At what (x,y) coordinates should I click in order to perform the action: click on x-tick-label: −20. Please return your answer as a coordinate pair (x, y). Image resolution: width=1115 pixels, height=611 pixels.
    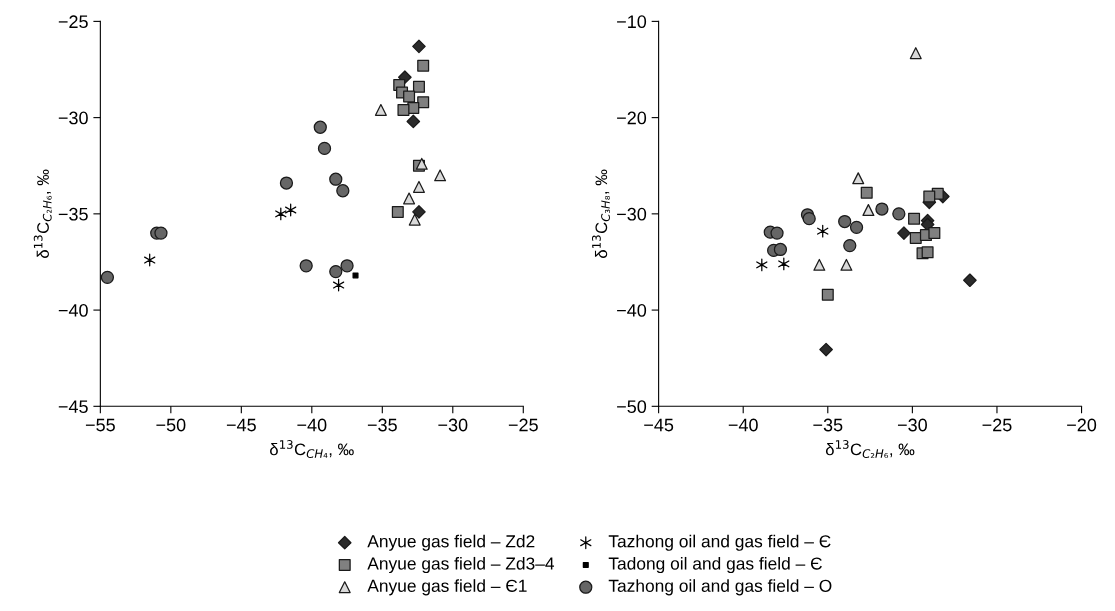
    Looking at the image, I should click on (1082, 425).